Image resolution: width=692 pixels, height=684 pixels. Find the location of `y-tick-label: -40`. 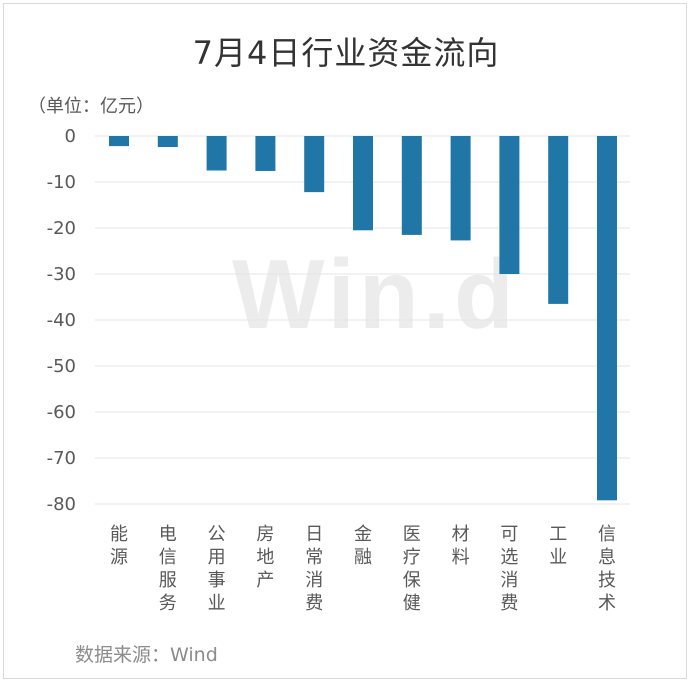

y-tick-label: -40 is located at coordinates (61, 320).